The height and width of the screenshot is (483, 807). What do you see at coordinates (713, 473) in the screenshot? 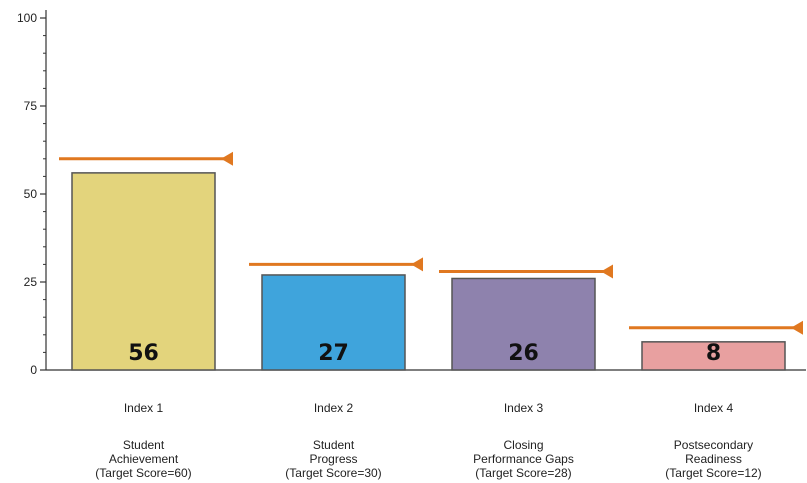
I see `x-tick-label-line: (Target Score=12)` at bounding box center [713, 473].